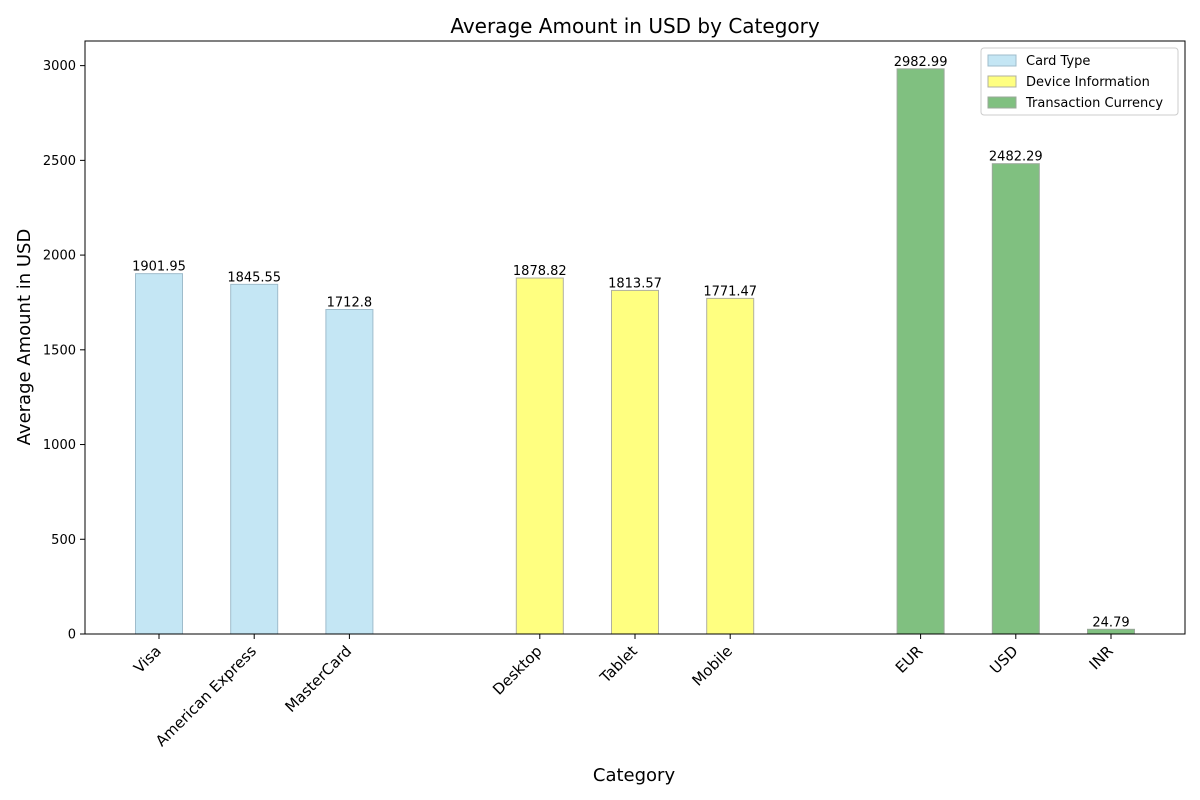  I want to click on x-tick-label: INR, so click(1101, 657).